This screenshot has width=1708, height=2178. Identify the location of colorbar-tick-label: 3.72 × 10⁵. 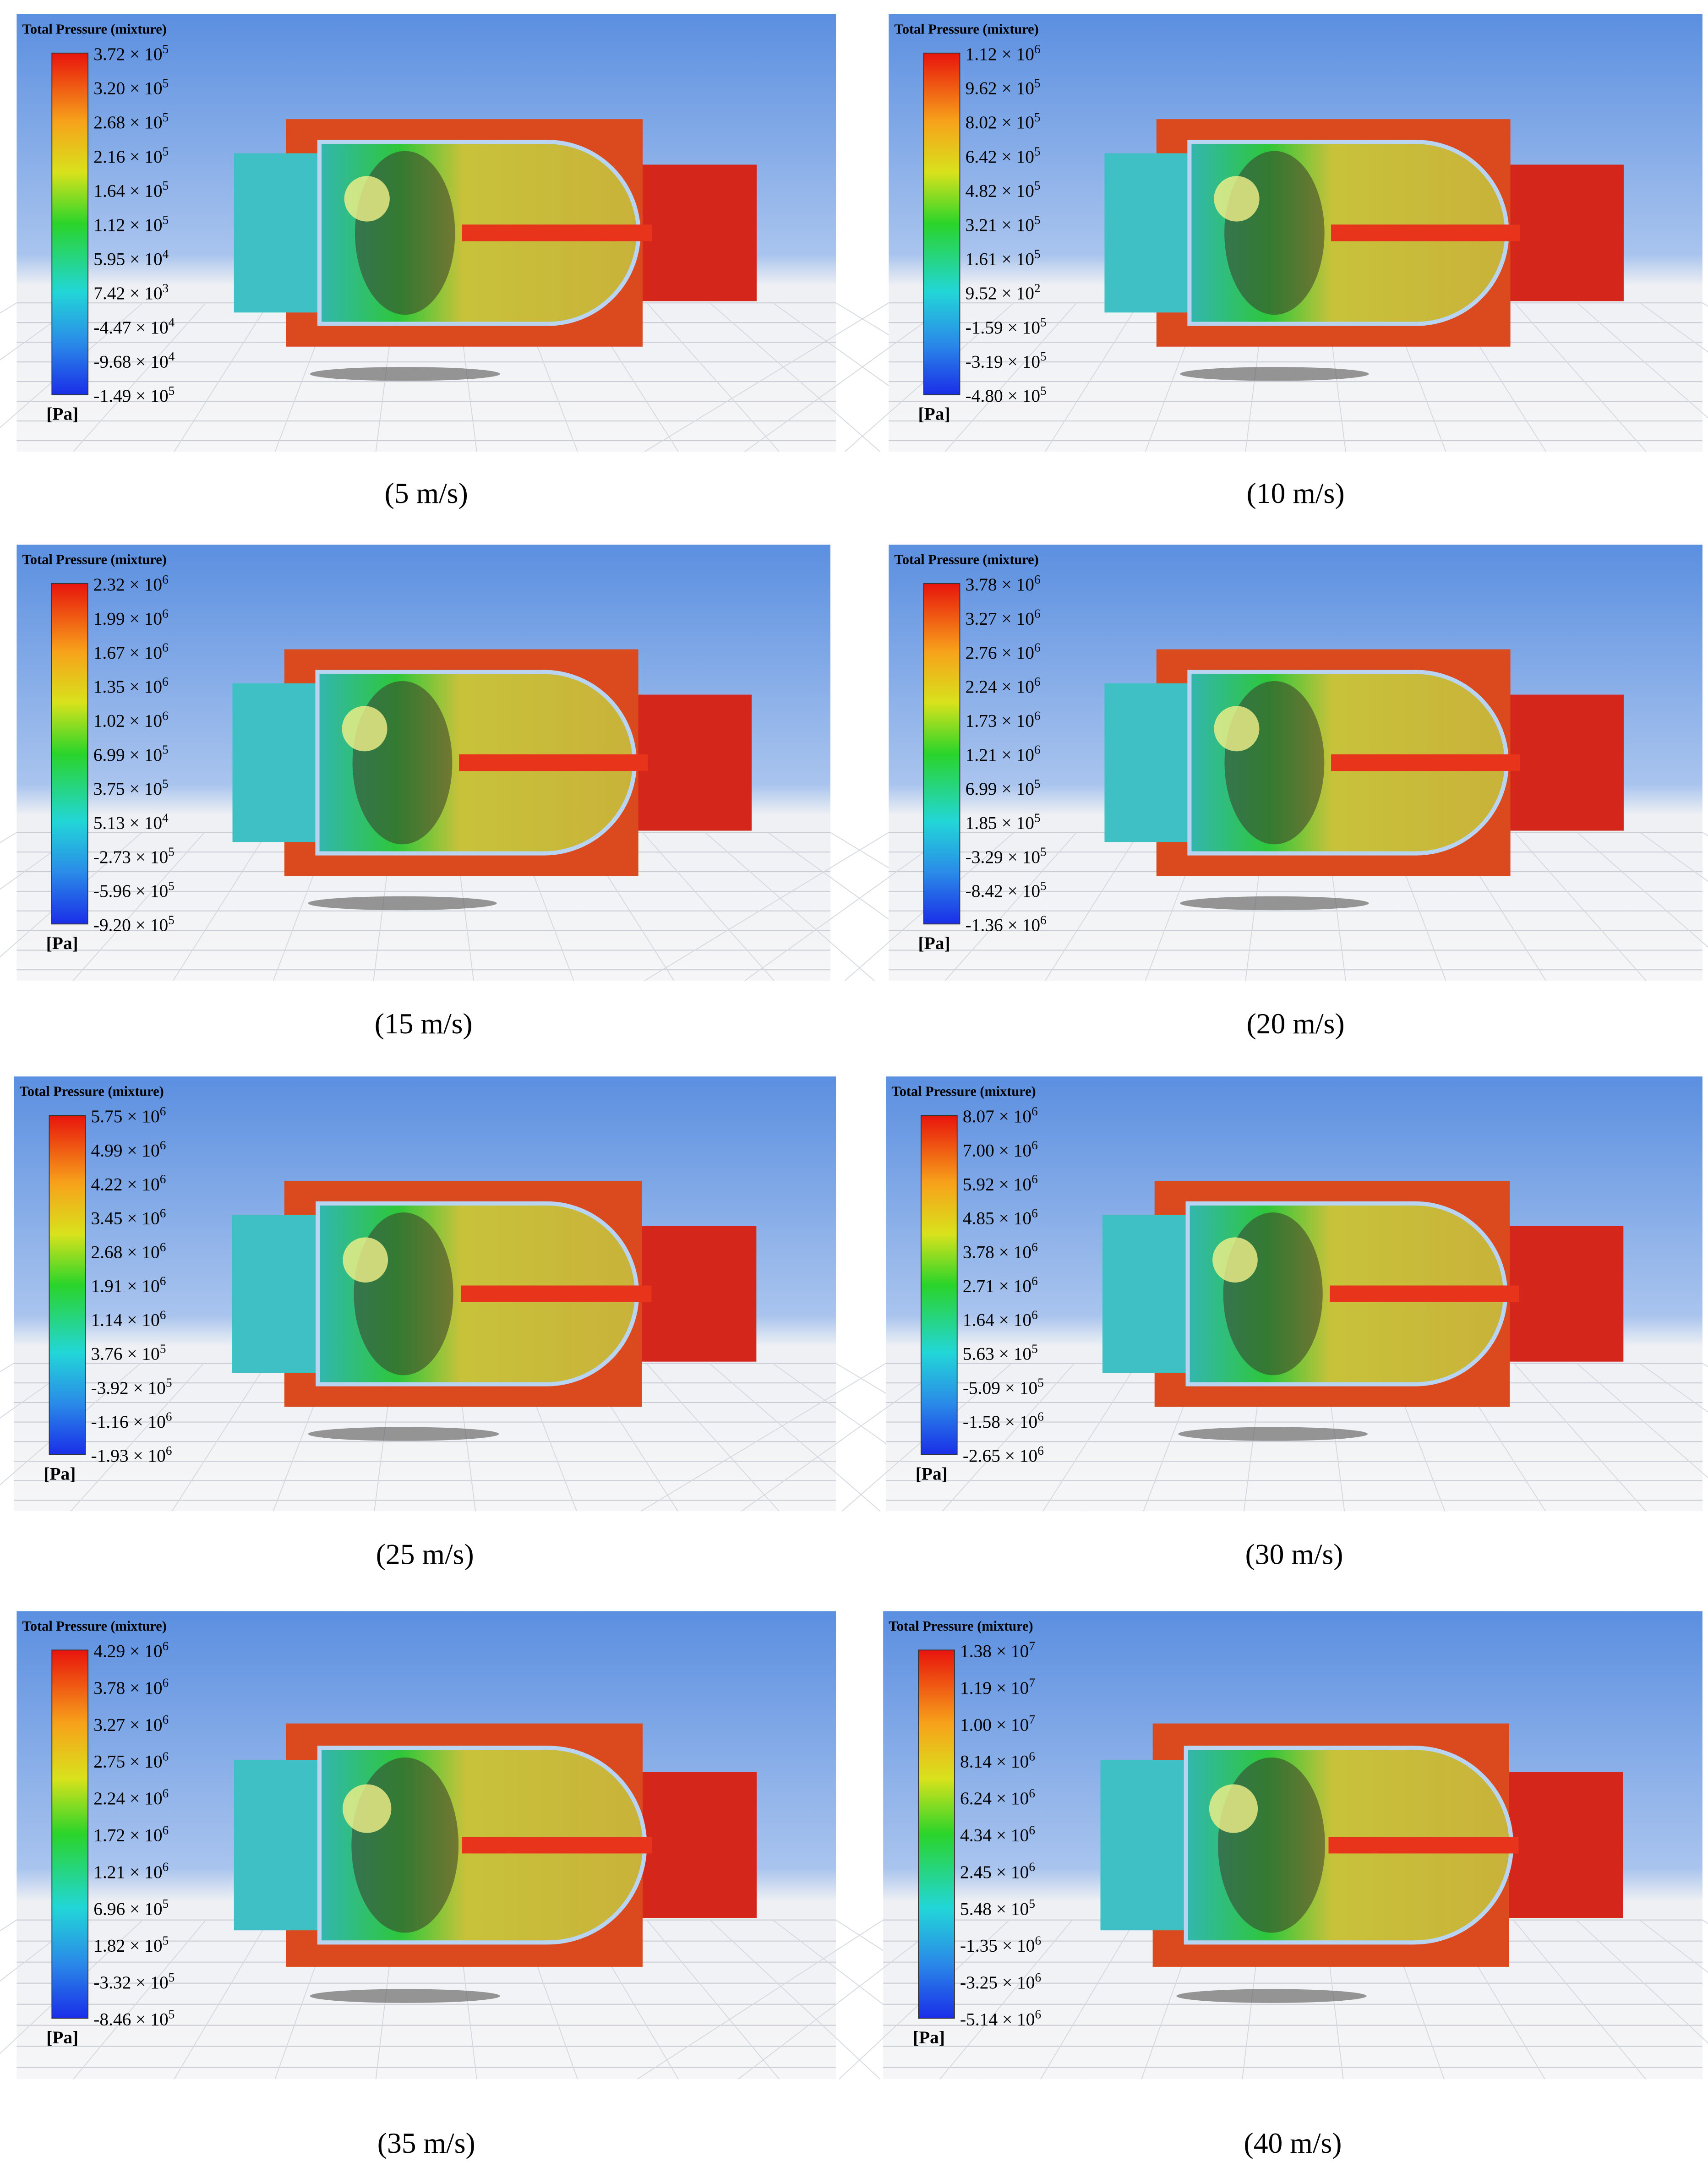
(131, 53).